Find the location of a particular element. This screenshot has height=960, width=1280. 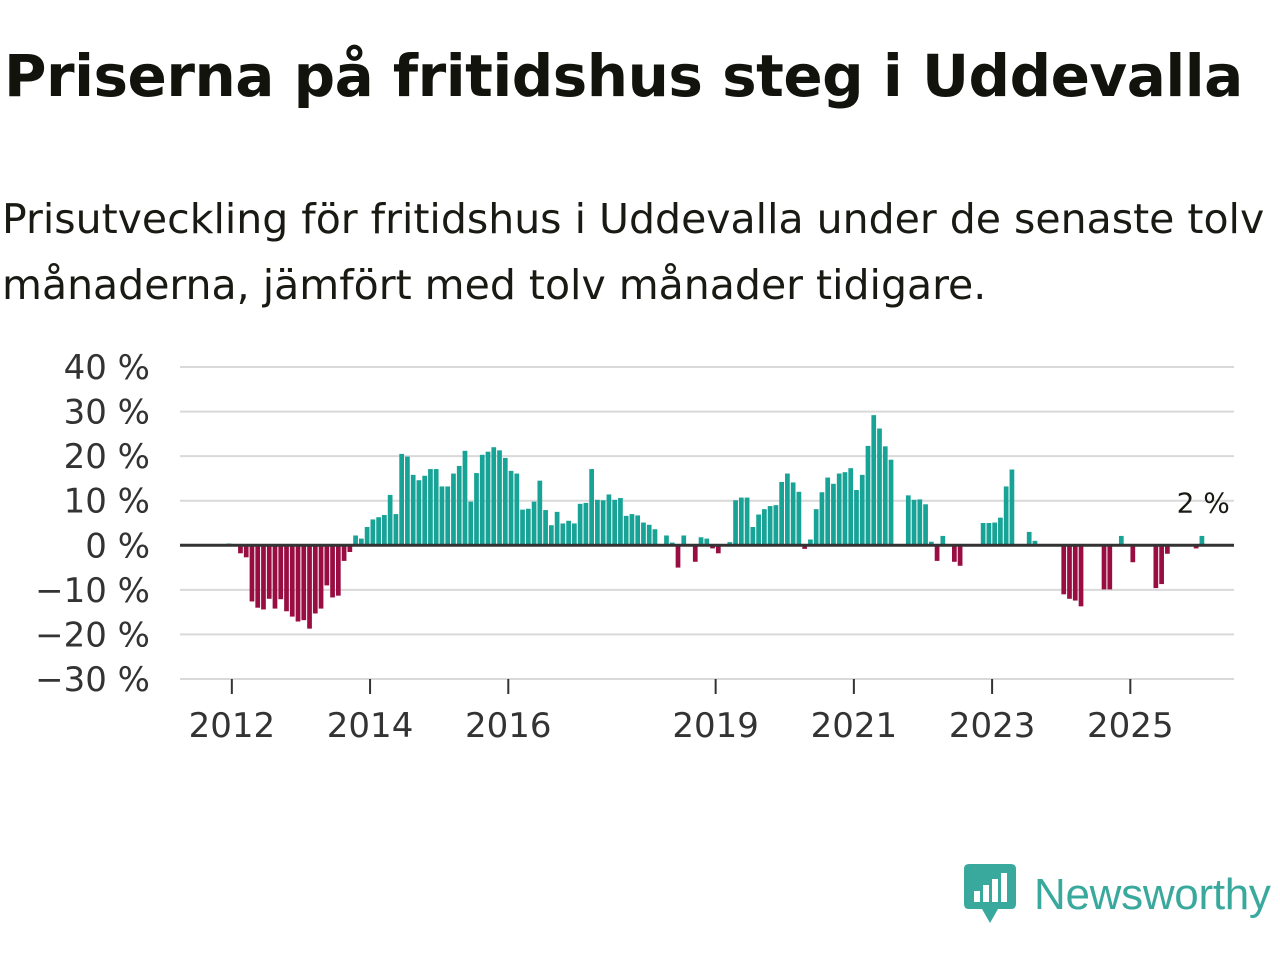

y-tick-label: −10 % is located at coordinates (92, 591).